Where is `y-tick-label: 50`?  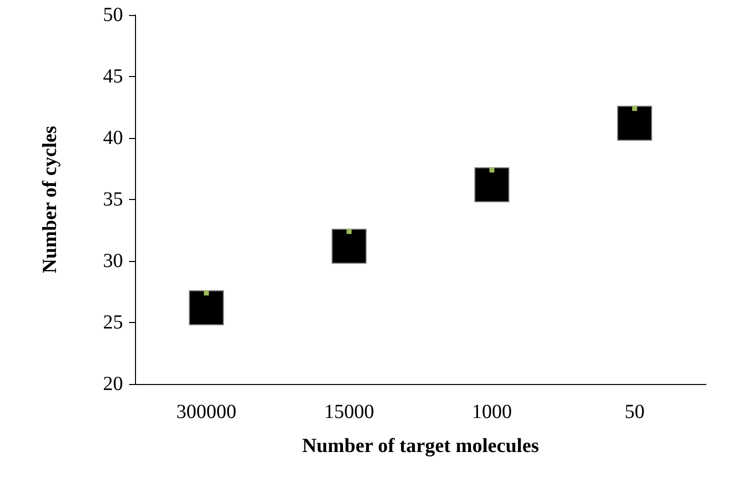
y-tick-label: 50 is located at coordinates (113, 15).